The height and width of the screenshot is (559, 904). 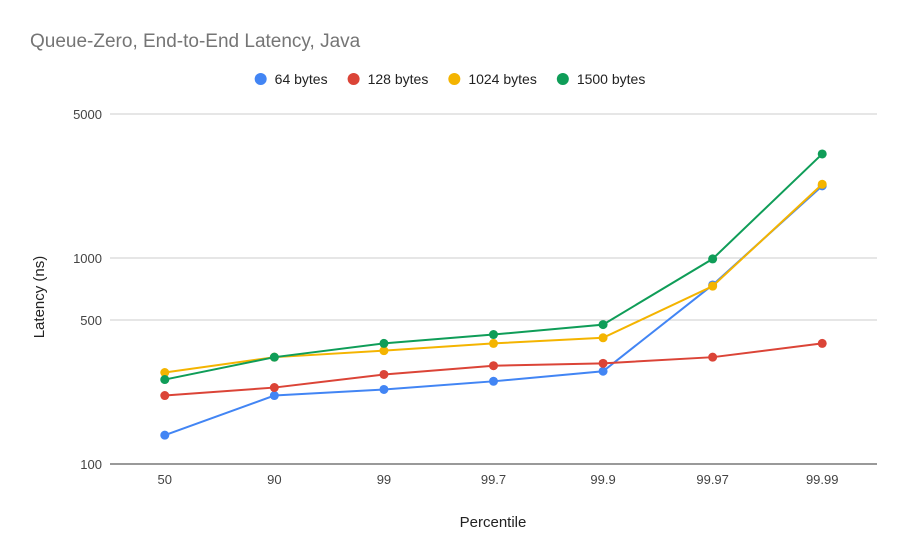 What do you see at coordinates (274, 479) in the screenshot?
I see `x-tick-label-90: 90` at bounding box center [274, 479].